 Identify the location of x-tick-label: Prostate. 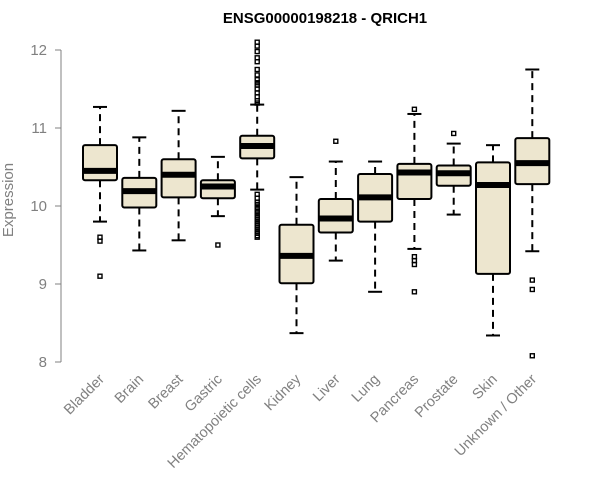
(436, 396).